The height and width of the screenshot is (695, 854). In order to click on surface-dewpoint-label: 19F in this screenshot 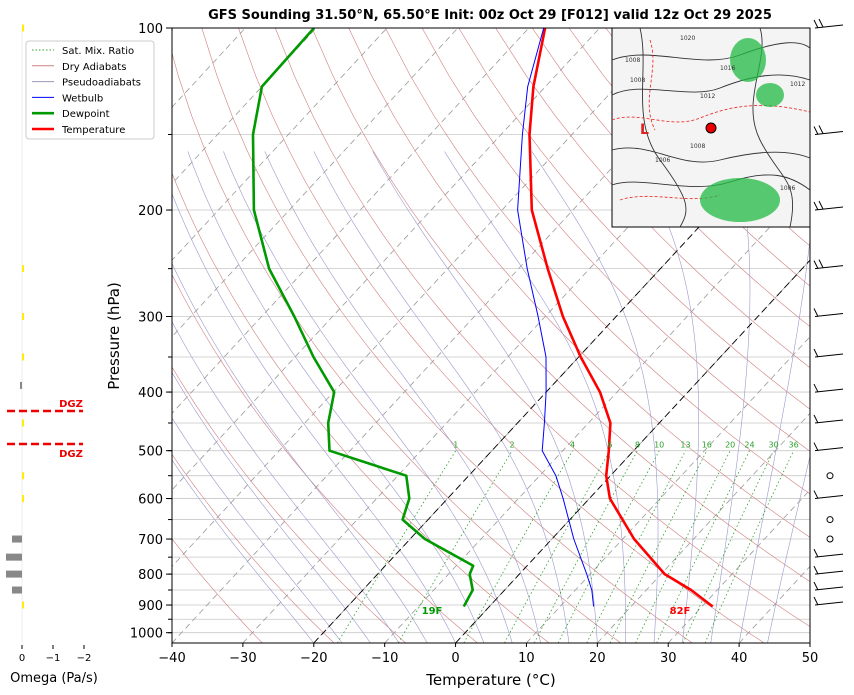, I will do `click(432, 611)`.